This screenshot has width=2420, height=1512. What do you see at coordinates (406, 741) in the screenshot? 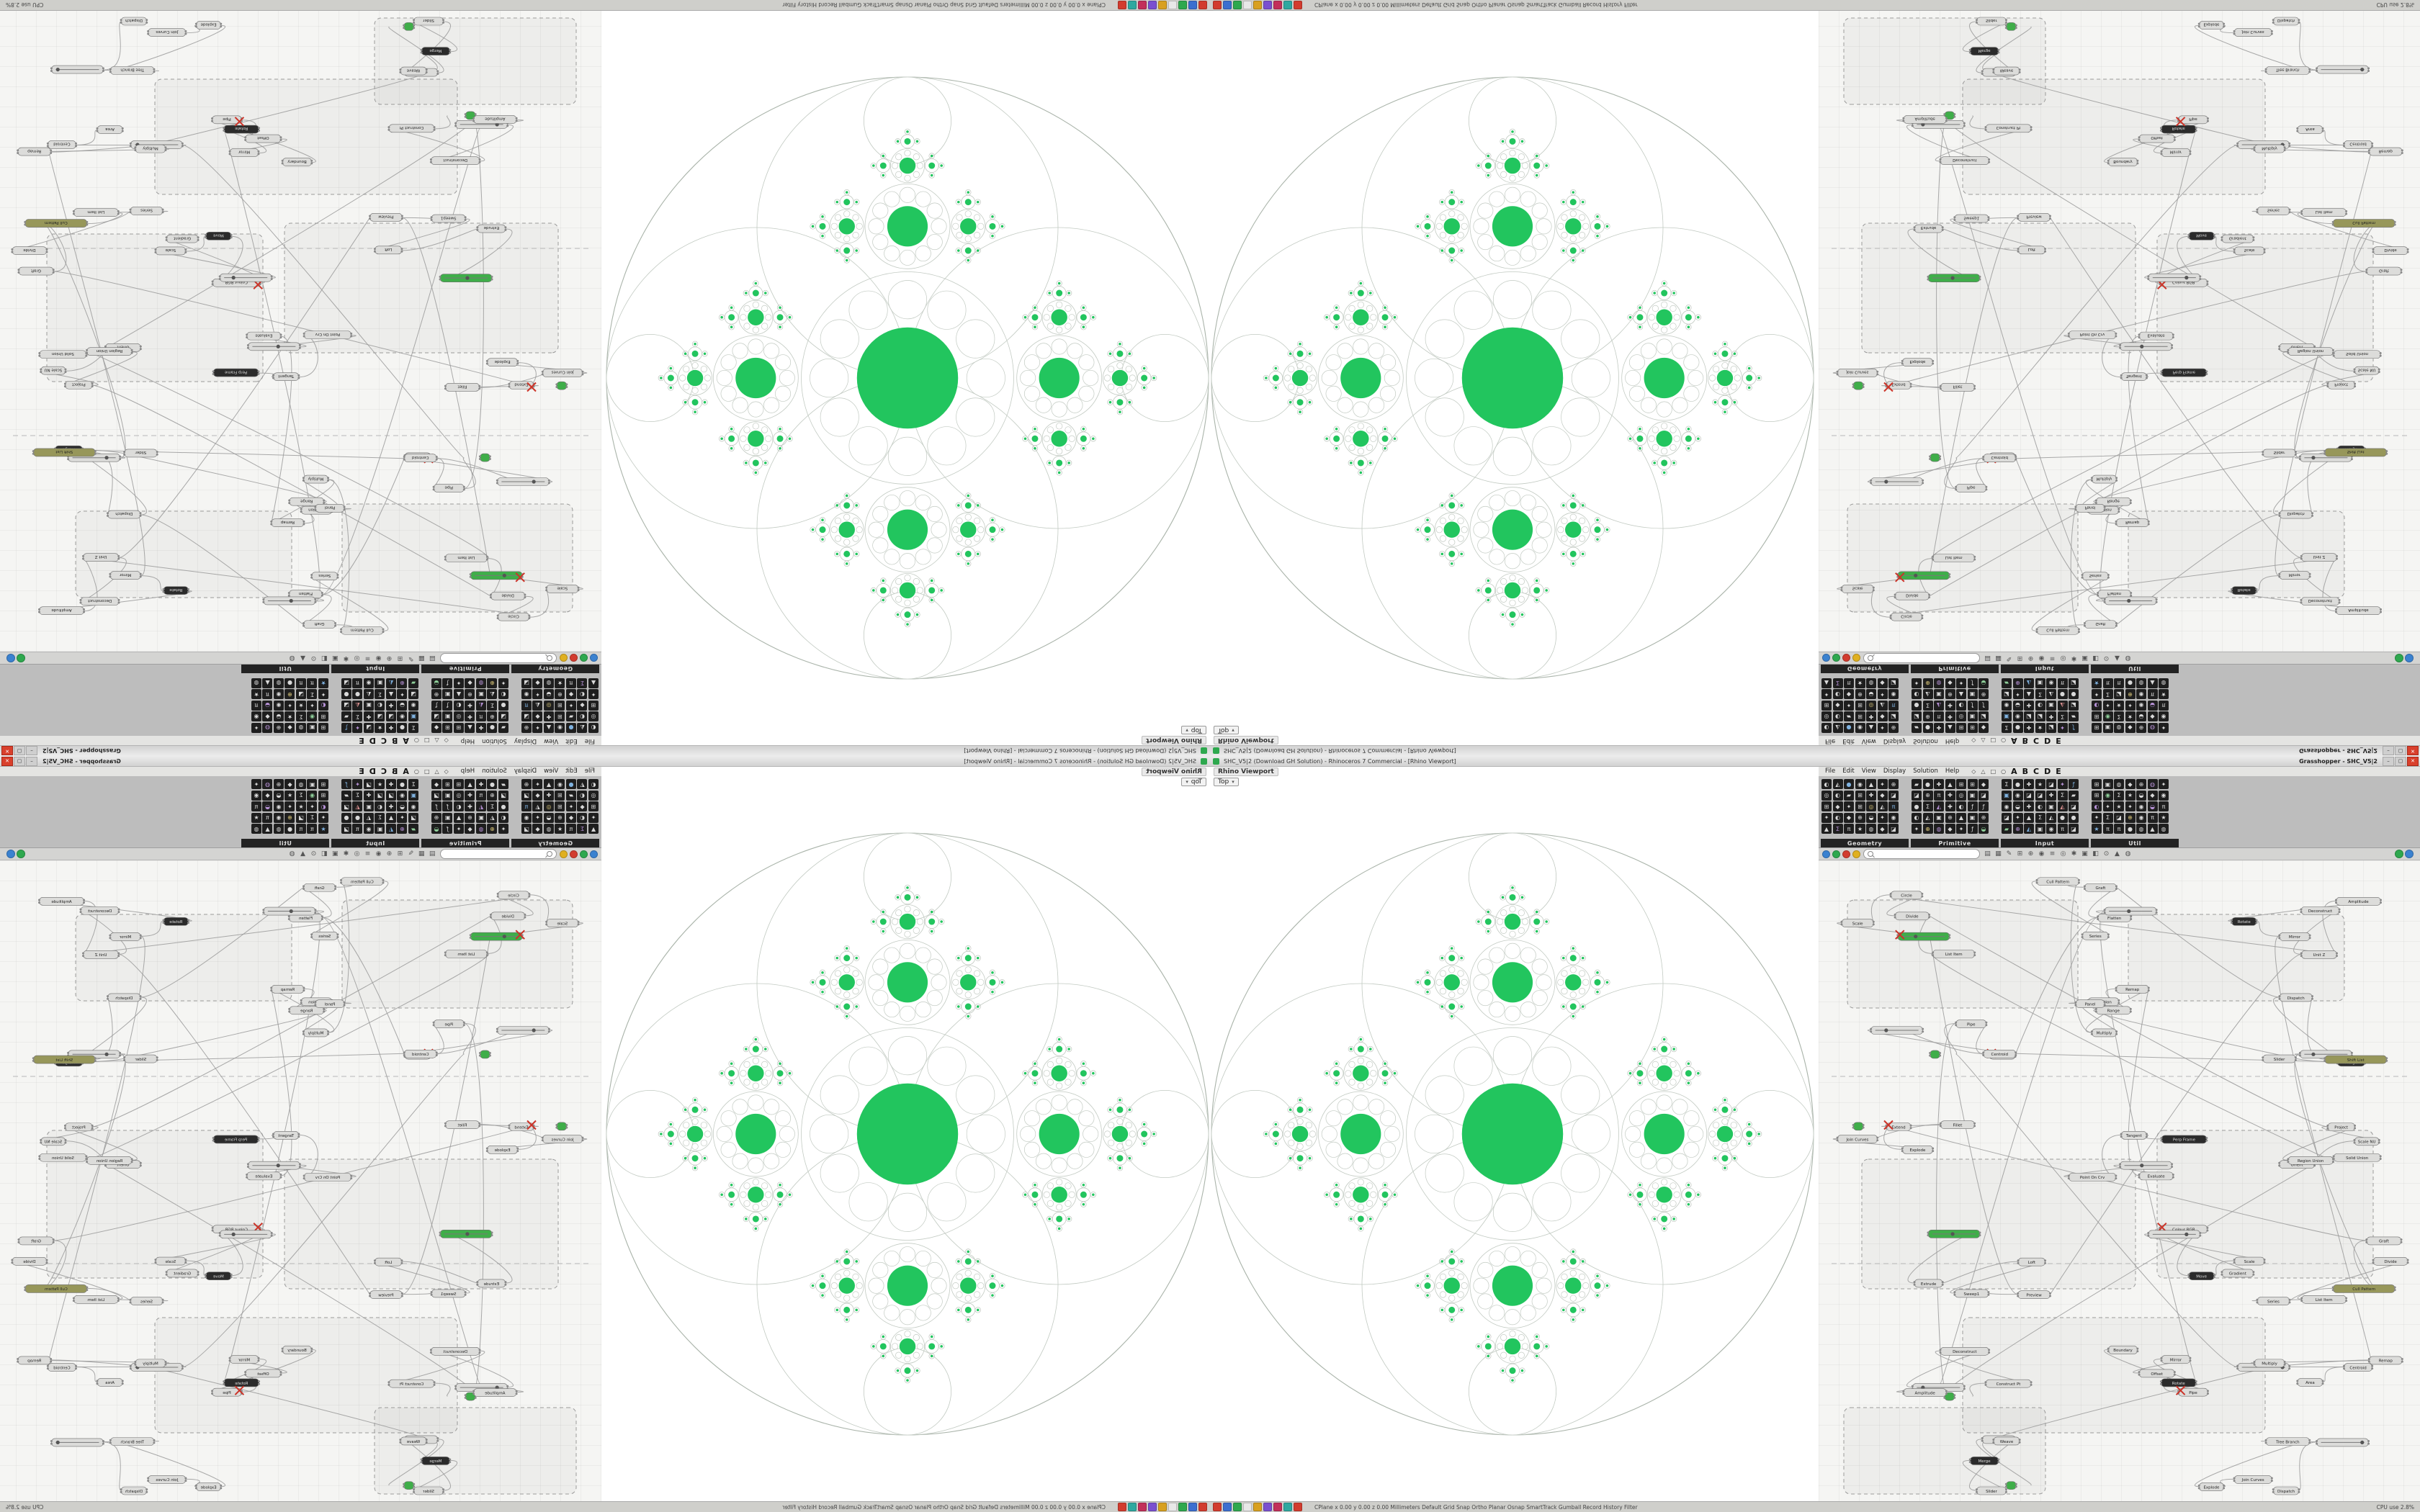
I see `category-tab-a: A` at bounding box center [406, 741].